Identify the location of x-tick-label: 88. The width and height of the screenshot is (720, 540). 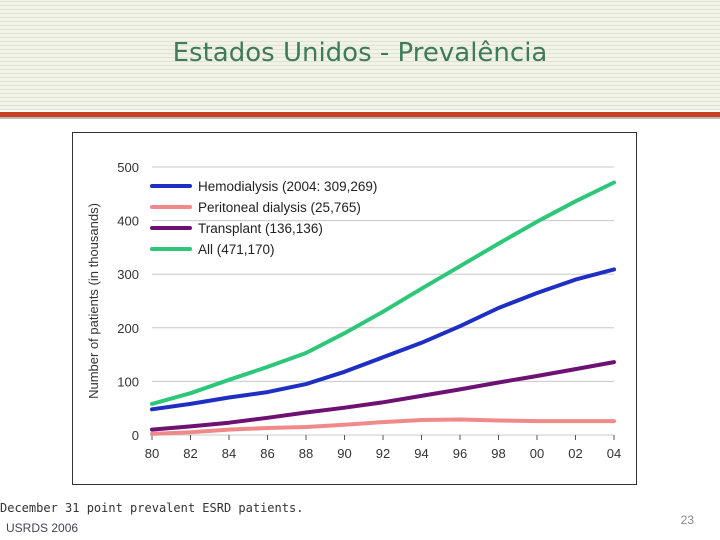
(306, 453).